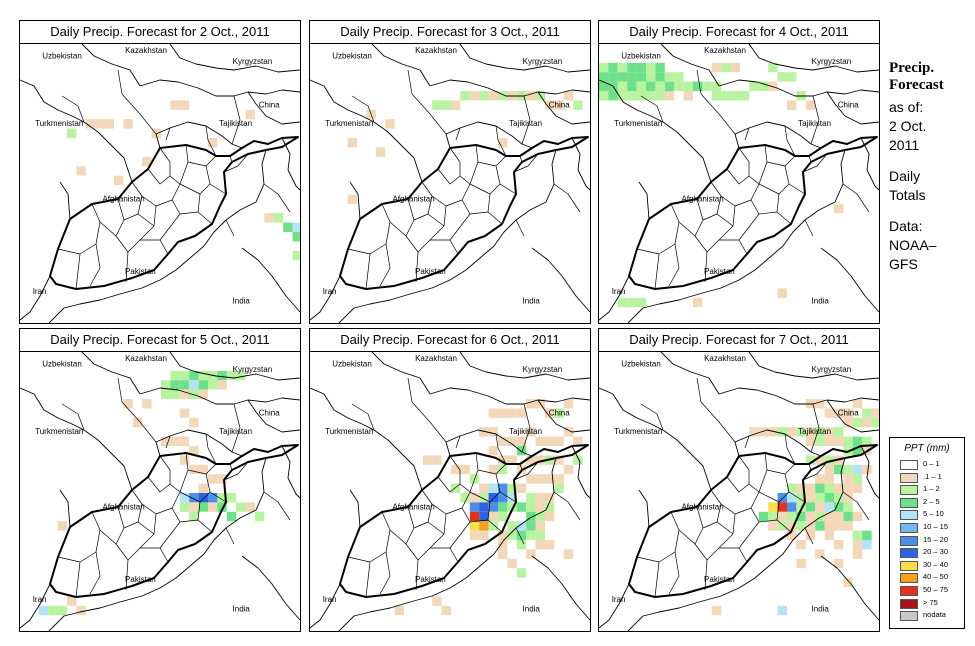  I want to click on country-label: Afghanistan, so click(413, 198).